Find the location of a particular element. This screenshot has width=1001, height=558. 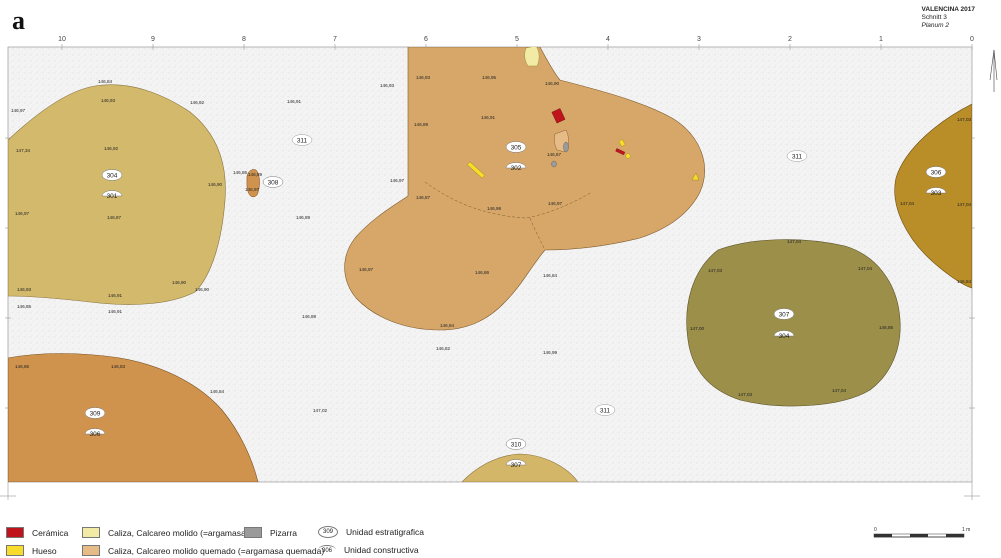

elevation: 146,99 is located at coordinates (550, 352).